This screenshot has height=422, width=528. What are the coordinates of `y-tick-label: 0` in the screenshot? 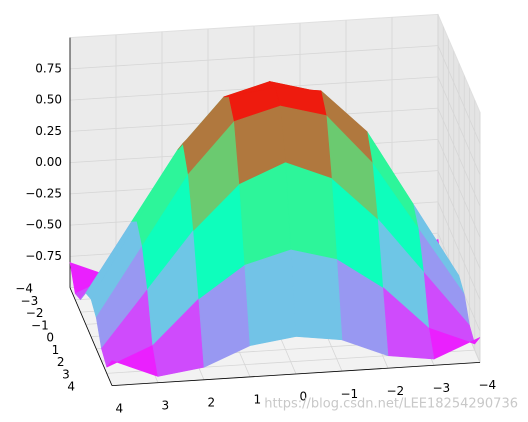 It's located at (50, 338).